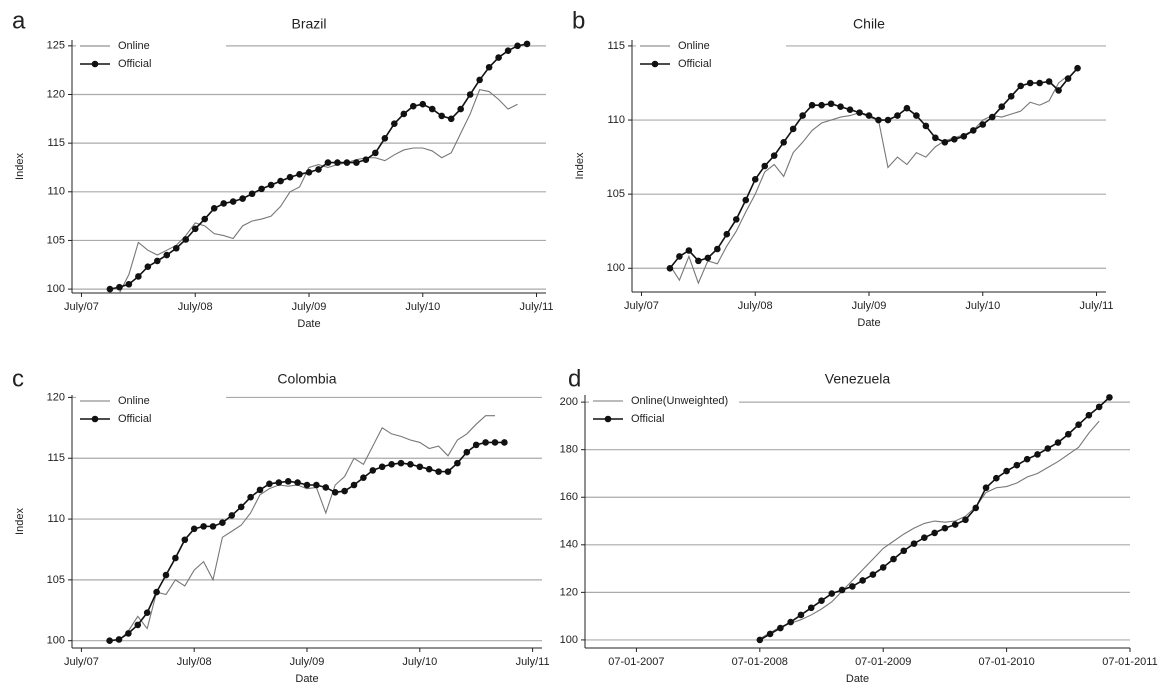 This screenshot has width=1160, height=693. Describe the element at coordinates (194, 662) in the screenshot. I see `x-tick-label: July/08` at that location.